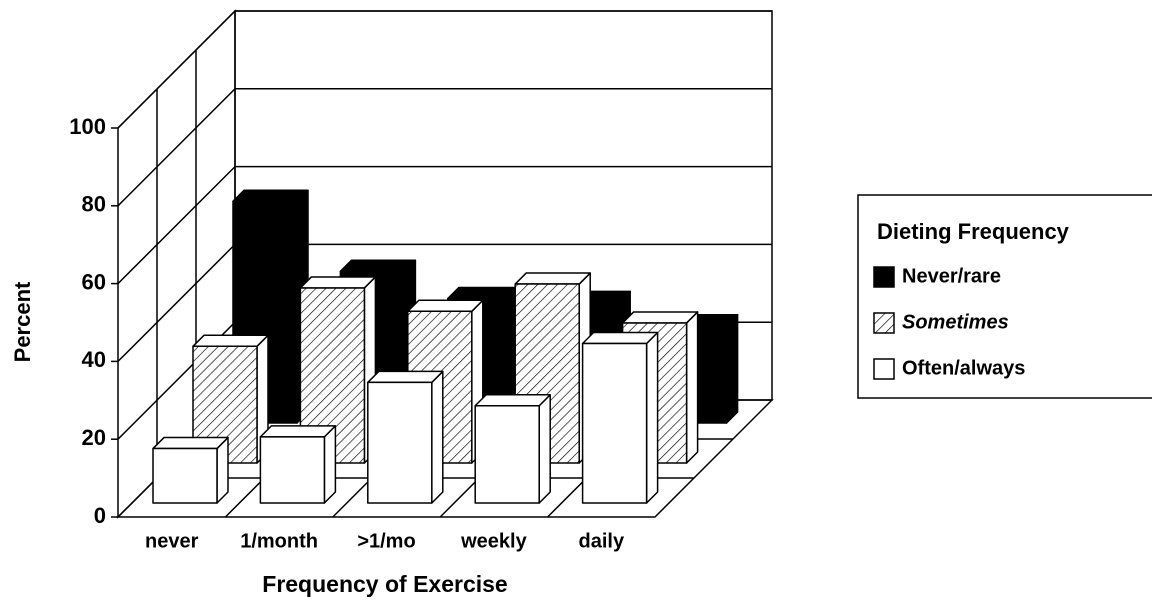  What do you see at coordinates (94, 204) in the screenshot?
I see `y-tick-label: 80` at bounding box center [94, 204].